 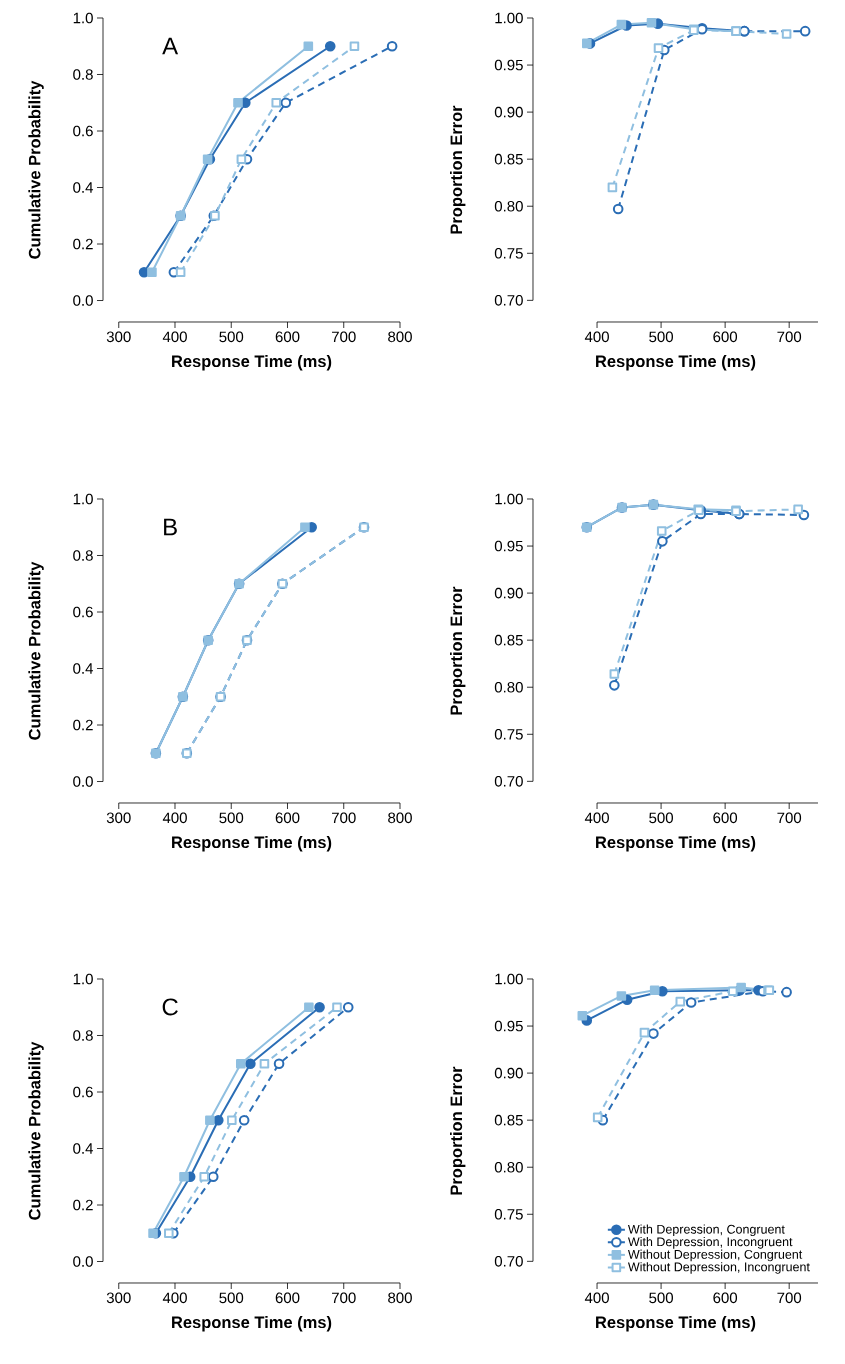 I want to click on annotation: B, so click(x=170, y=527).